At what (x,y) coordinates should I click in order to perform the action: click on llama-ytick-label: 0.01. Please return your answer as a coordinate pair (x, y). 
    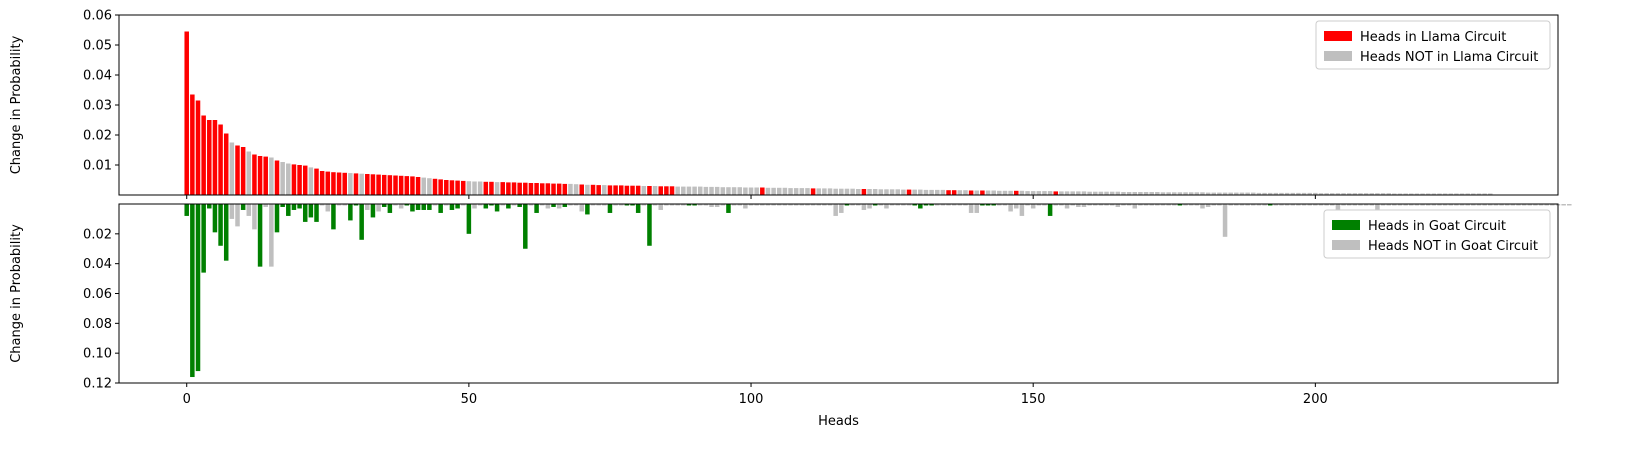
    Looking at the image, I should click on (97, 166).